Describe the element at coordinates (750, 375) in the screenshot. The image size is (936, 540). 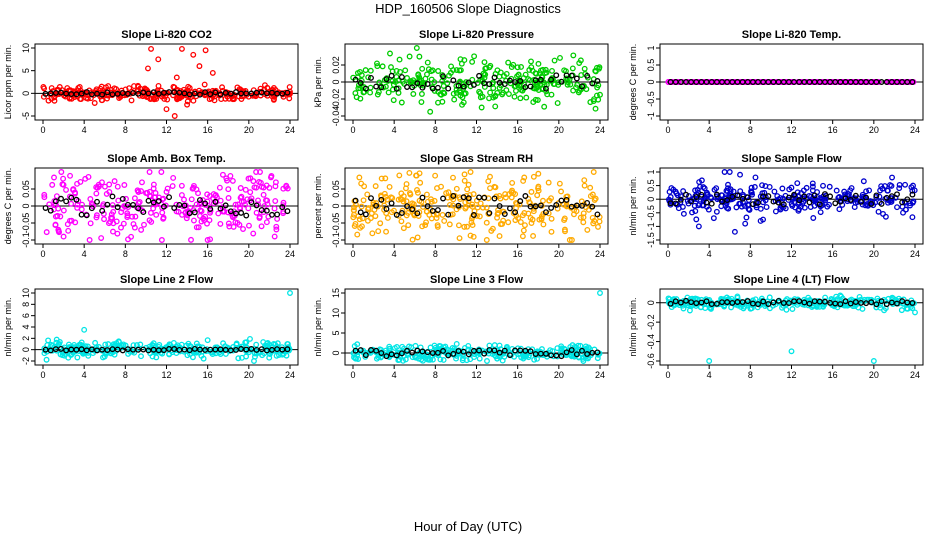
I see `x-tick-label: 8` at that location.